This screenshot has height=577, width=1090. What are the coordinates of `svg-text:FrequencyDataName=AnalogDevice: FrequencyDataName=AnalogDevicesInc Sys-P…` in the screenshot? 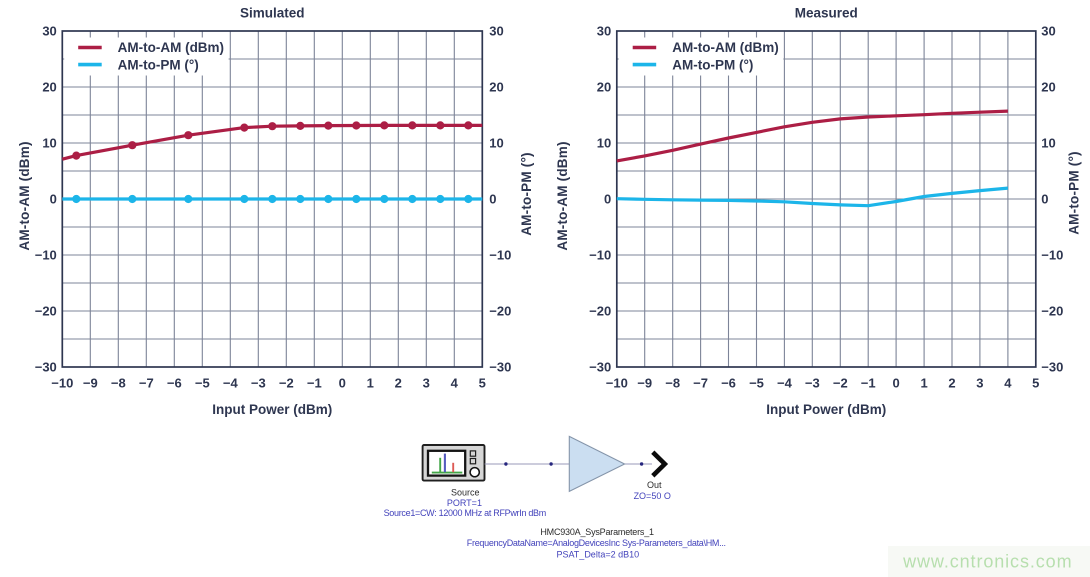 It's located at (596, 543).